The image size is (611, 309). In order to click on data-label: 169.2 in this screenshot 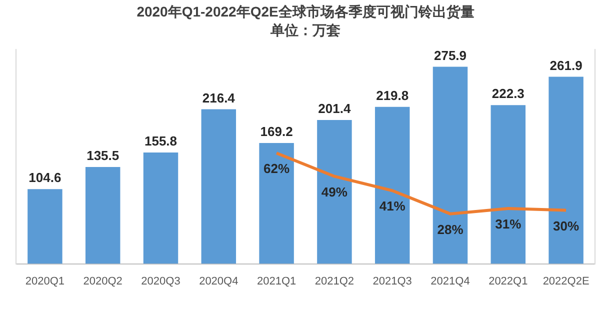, I will do `click(276, 132)`.